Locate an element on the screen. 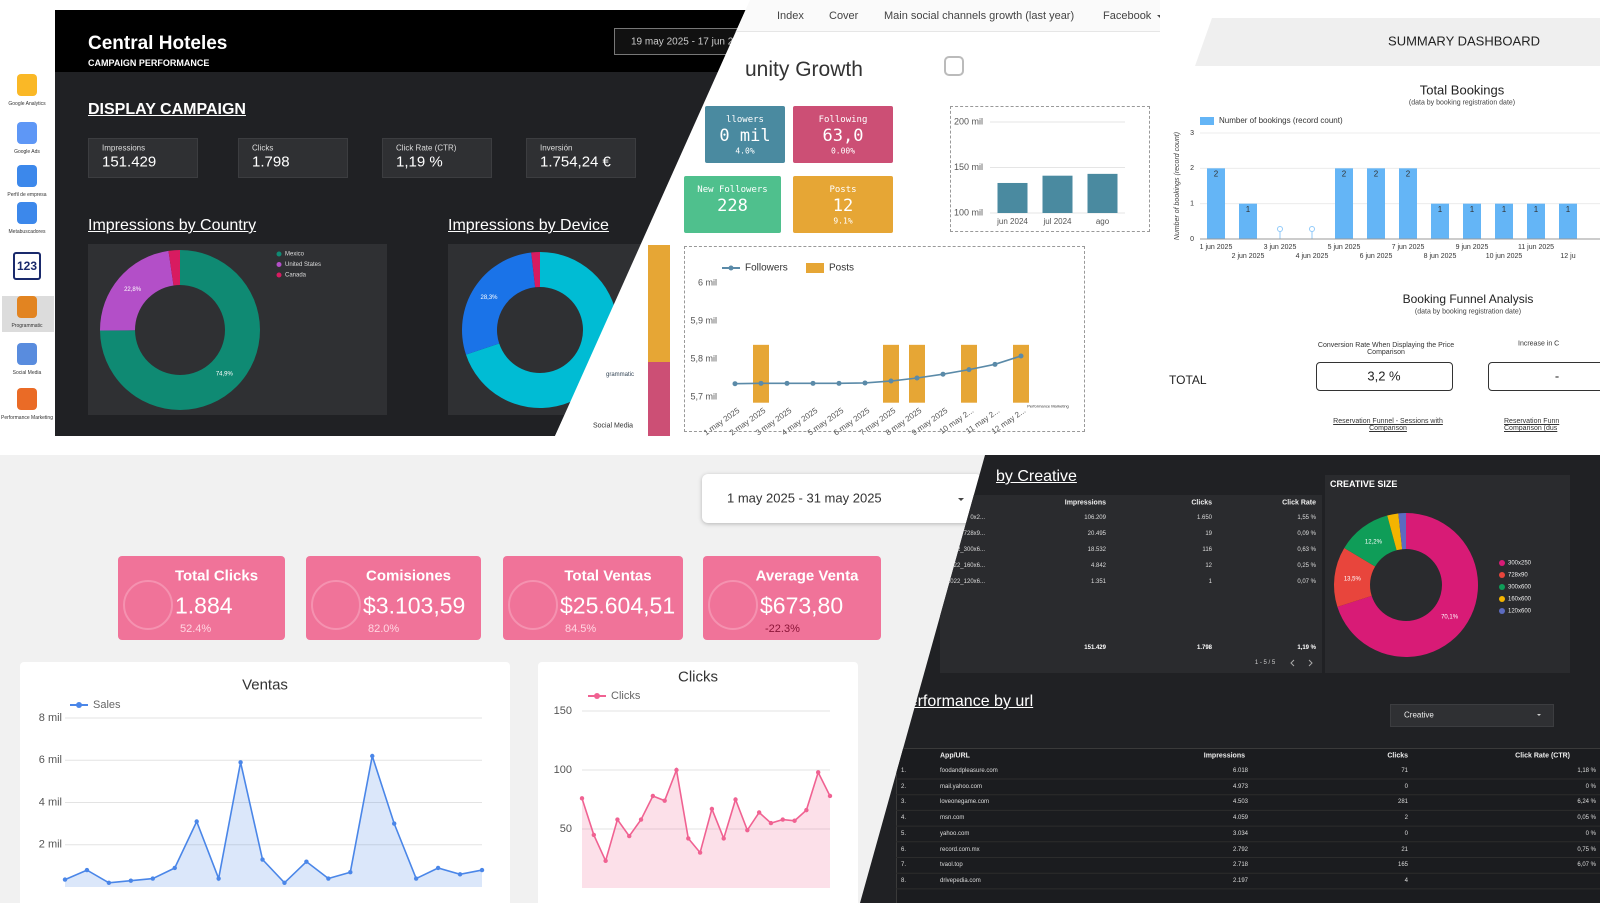 The image size is (1600, 903). metric-card is located at coordinates (732, 204).